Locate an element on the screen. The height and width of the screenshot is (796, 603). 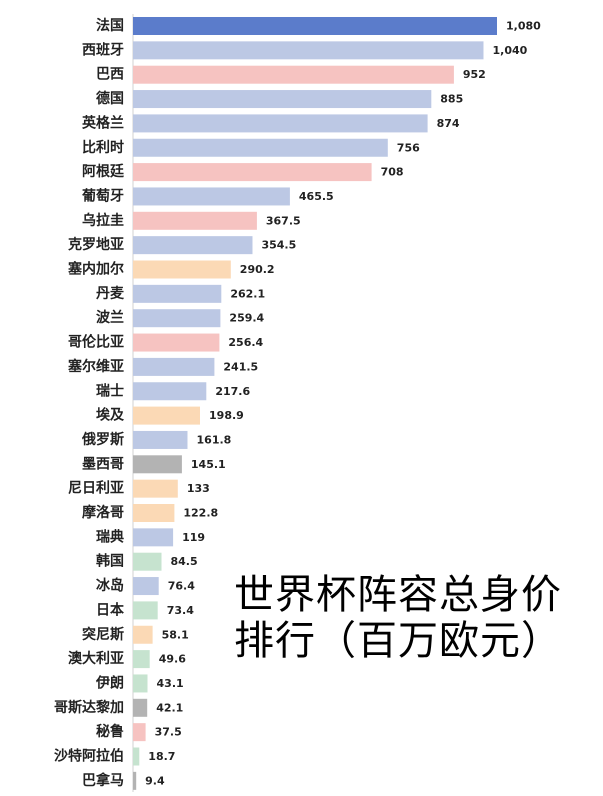
category-label: 哥斯达黎加 is located at coordinates (89, 707).